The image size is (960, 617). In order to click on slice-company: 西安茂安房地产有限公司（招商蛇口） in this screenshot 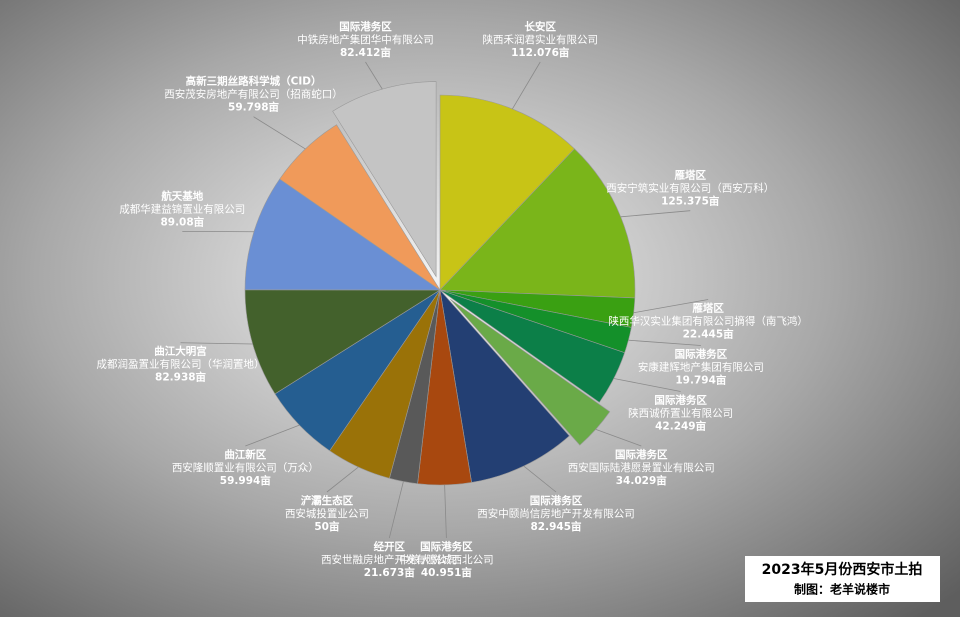, I will do `click(253, 94)`.